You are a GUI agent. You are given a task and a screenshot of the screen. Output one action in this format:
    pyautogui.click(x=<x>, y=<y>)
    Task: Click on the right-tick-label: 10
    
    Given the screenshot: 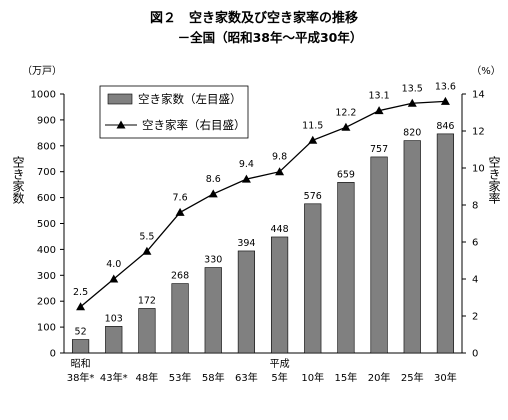 What is the action you would take?
    pyautogui.click(x=478, y=169)
    